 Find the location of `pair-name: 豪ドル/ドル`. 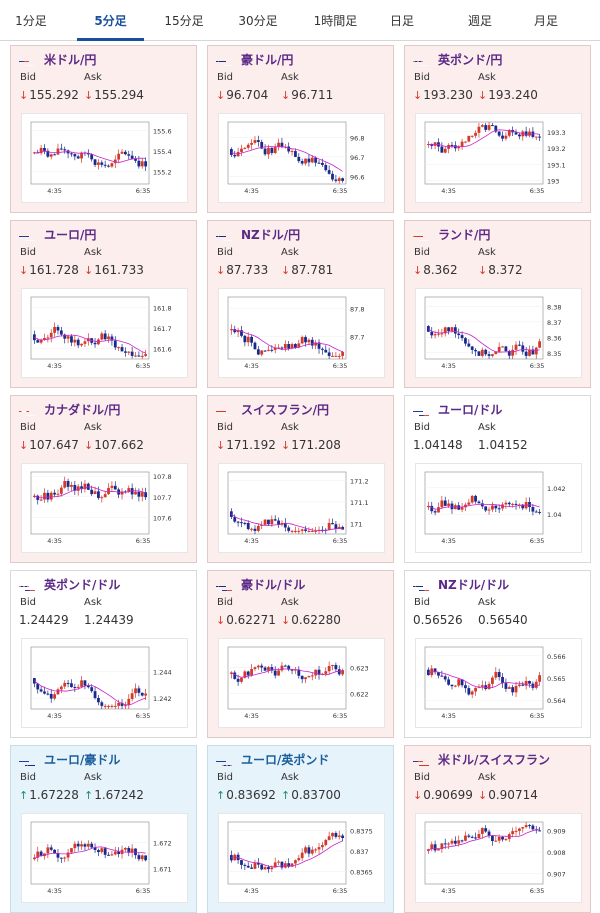

pair-name: 豪ドル/ドル is located at coordinates (273, 585).